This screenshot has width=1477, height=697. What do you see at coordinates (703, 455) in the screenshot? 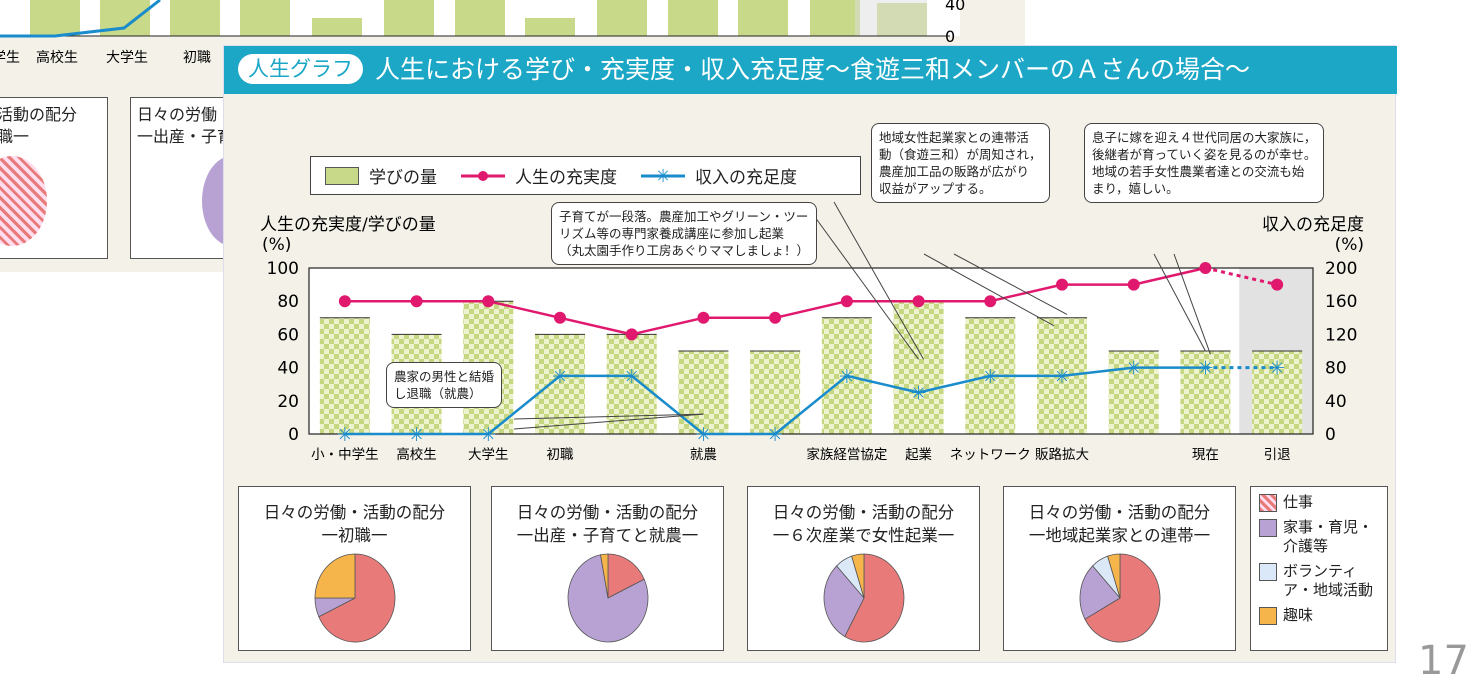
I see `x-tick-label: 就農` at bounding box center [703, 455].